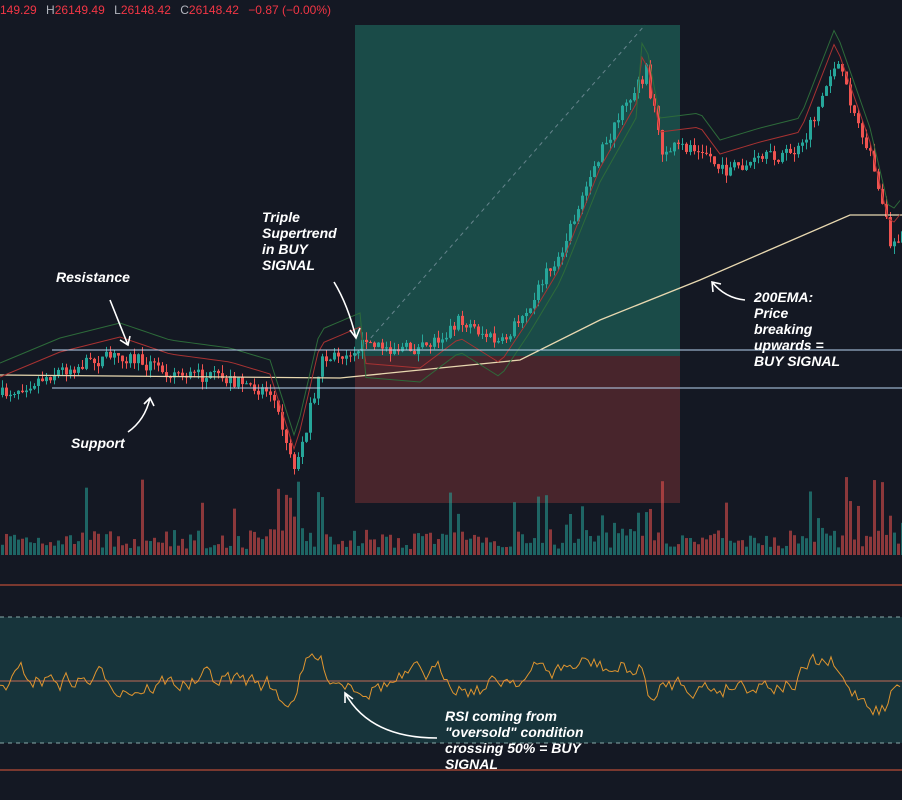 The width and height of the screenshot is (902, 800). I want to click on loss-zone, so click(517, 429).